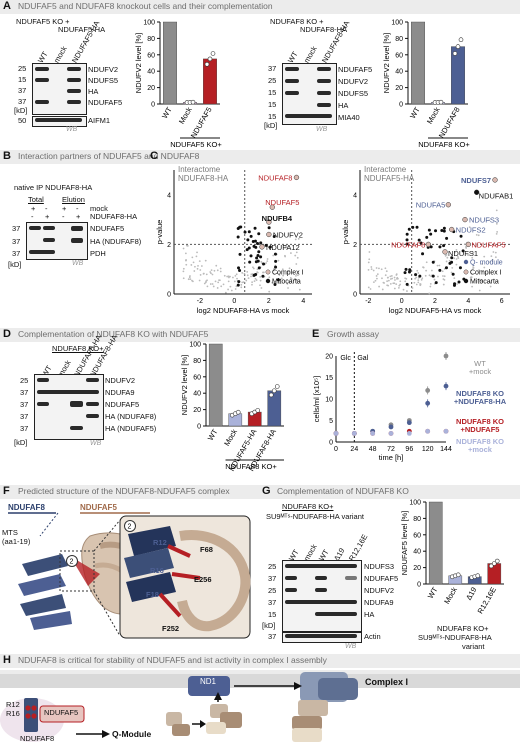 Image resolution: width=520 pixels, height=753 pixels. What do you see at coordinates (389, 178) in the screenshot?
I see `plot-title: NDUFAF5-HA` at bounding box center [389, 178].